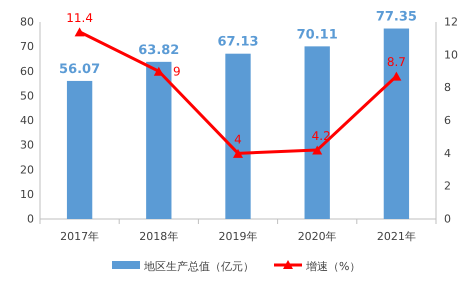  Describe the element at coordinates (27, 22) in the screenshot. I see `y-tick-label: 80` at that location.